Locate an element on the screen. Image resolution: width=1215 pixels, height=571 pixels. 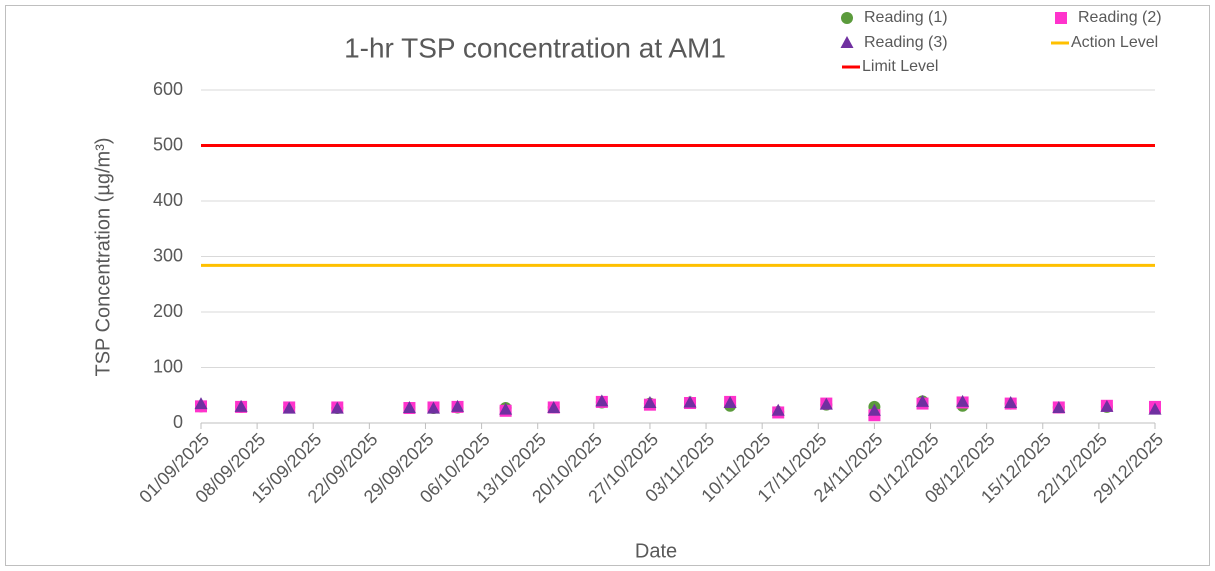
y-tick-label: 600 is located at coordinates (168, 89).